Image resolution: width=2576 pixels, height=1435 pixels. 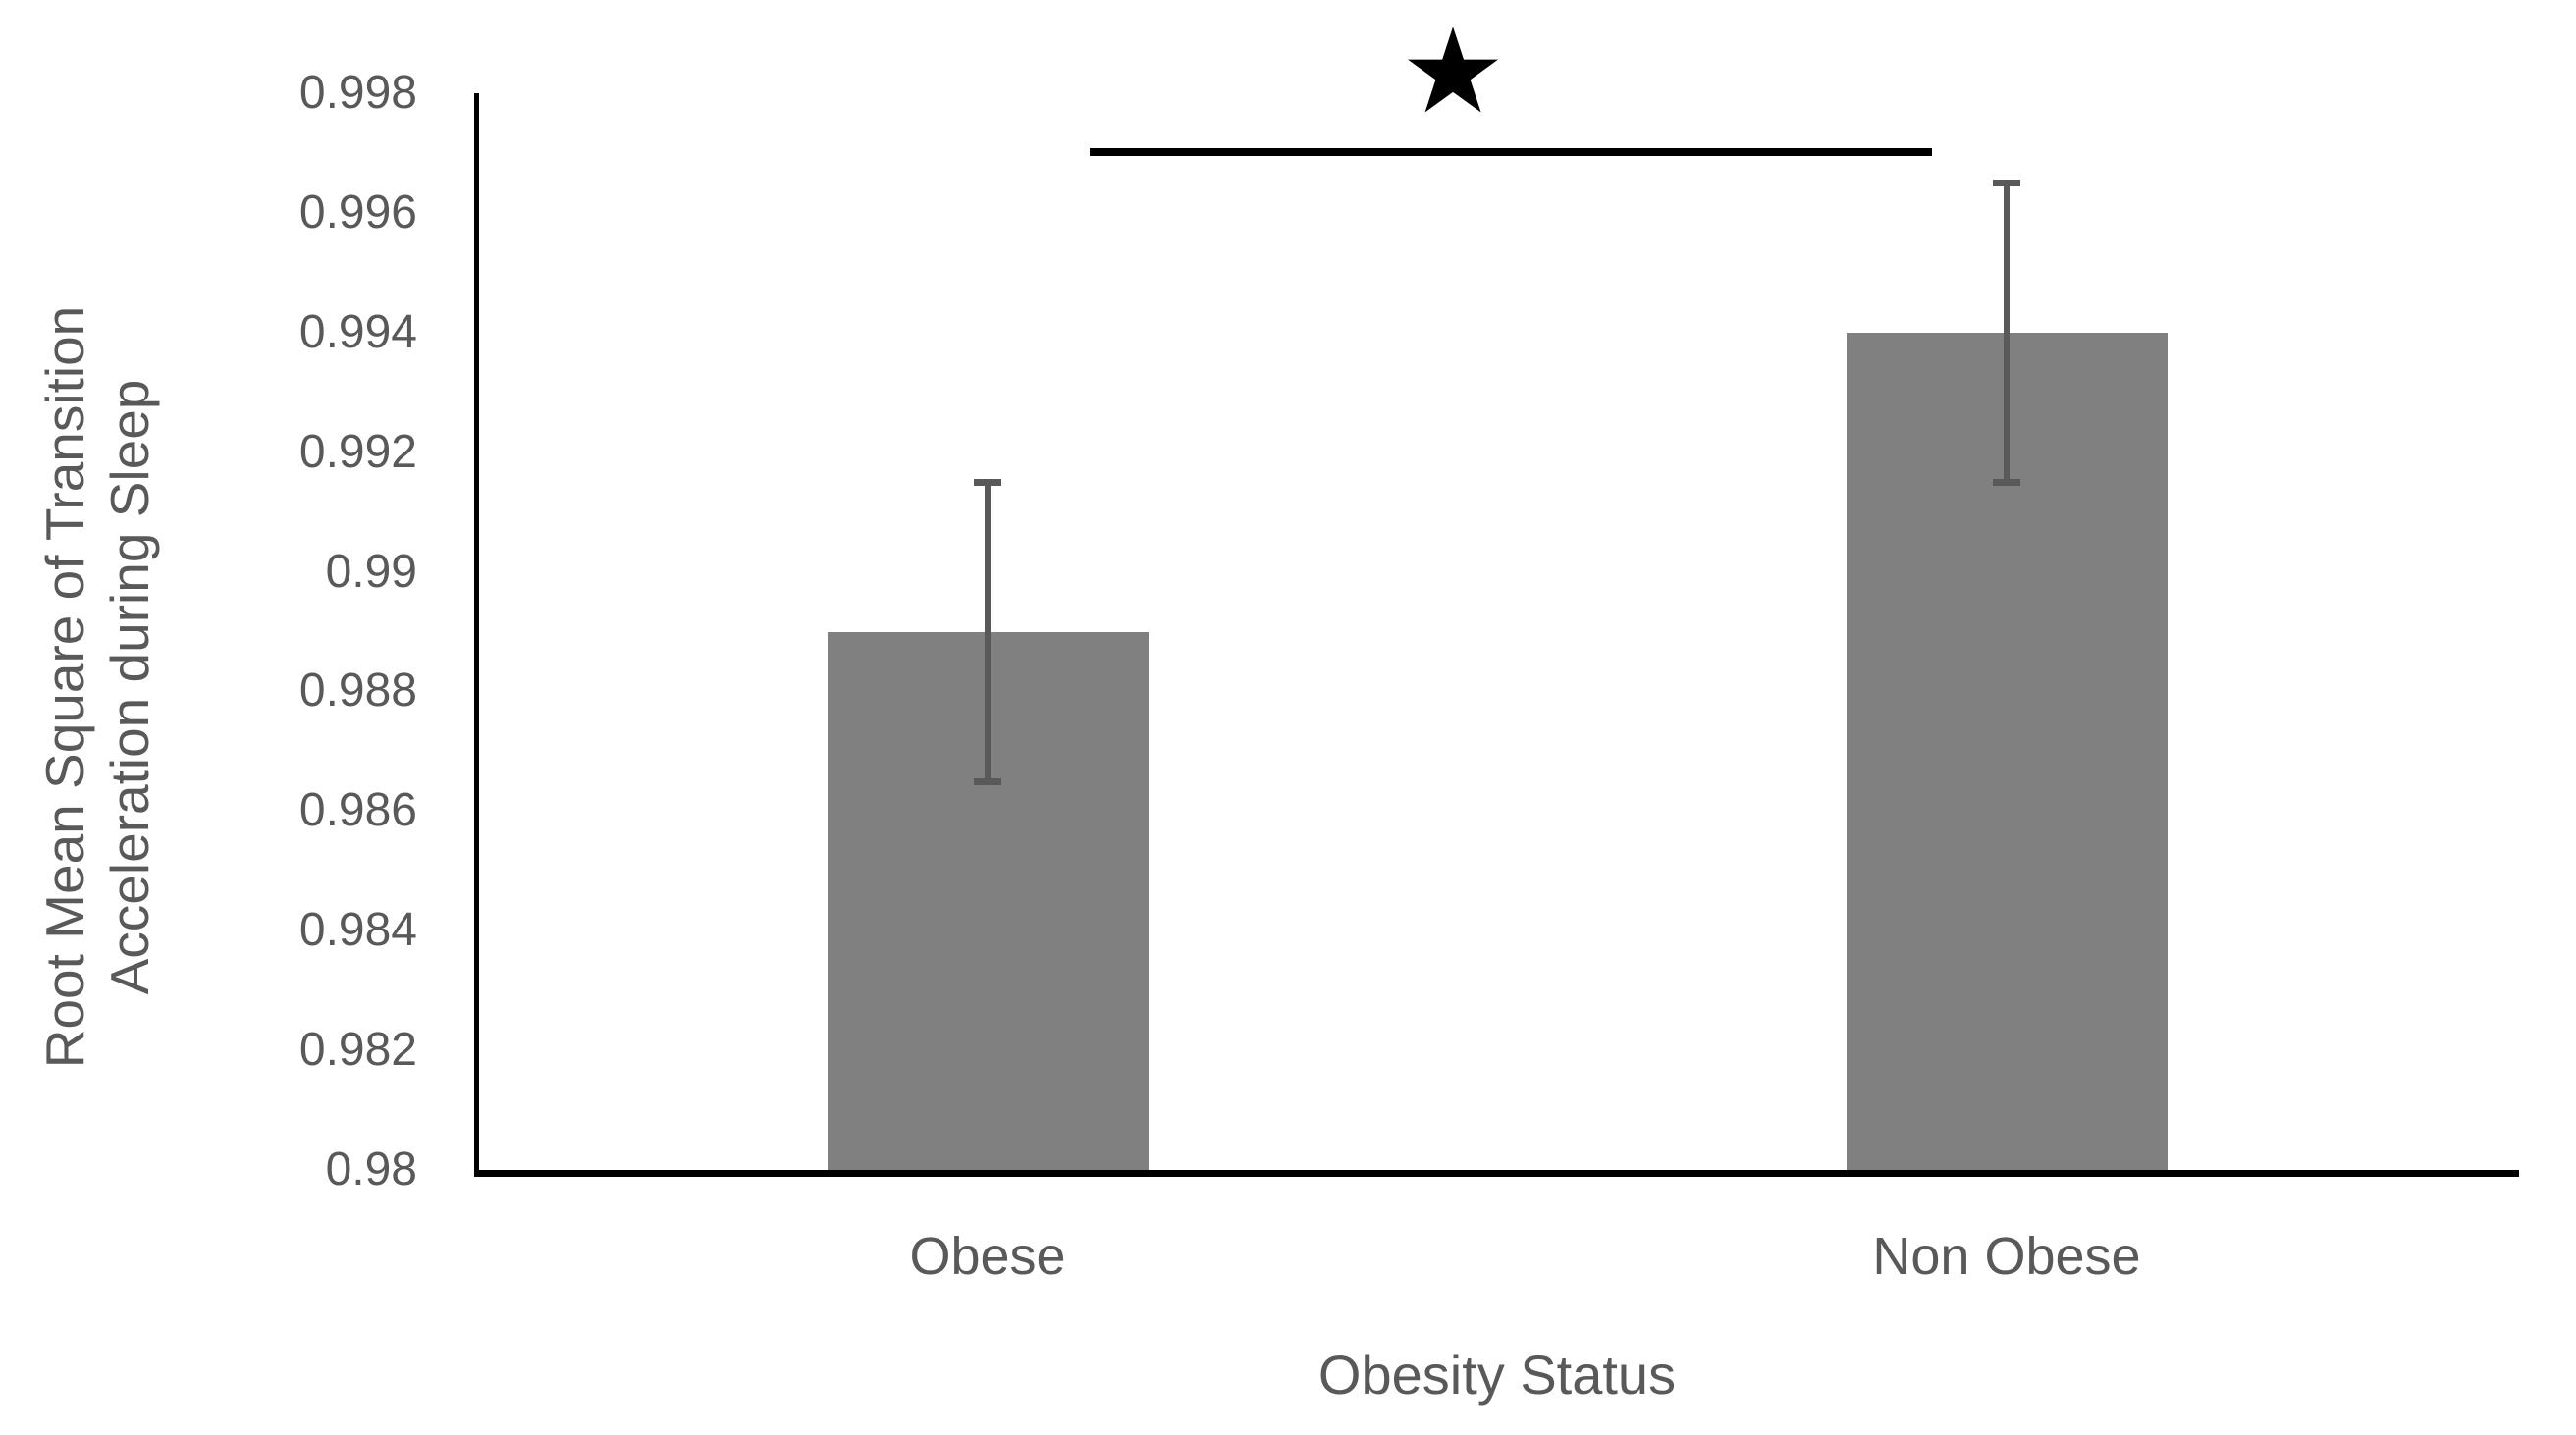 What do you see at coordinates (357, 212) in the screenshot?
I see `y-tick-label: 0.996` at bounding box center [357, 212].